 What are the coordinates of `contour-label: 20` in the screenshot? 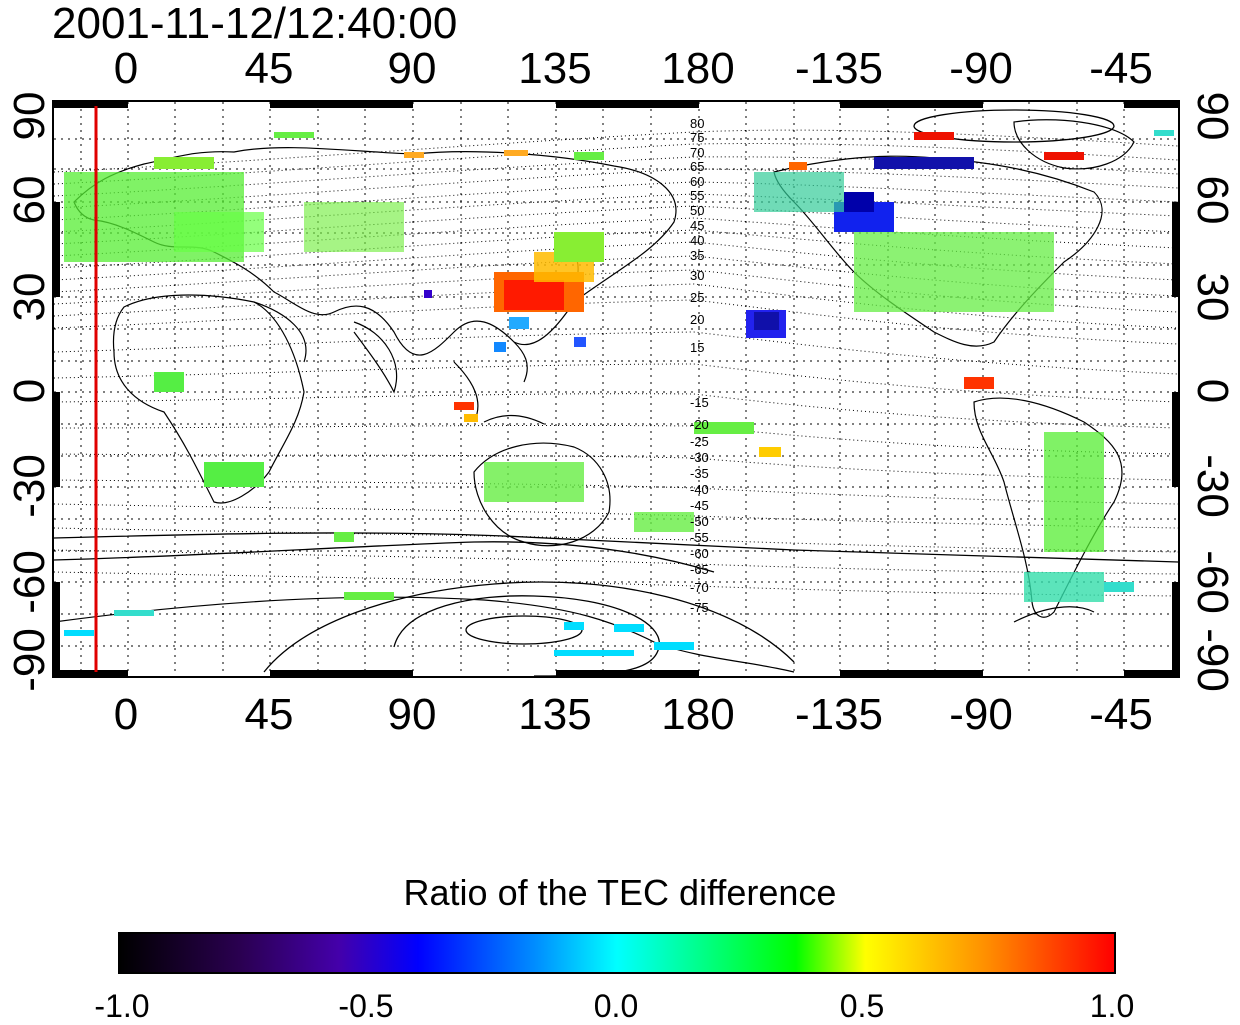 It's located at (697, 319).